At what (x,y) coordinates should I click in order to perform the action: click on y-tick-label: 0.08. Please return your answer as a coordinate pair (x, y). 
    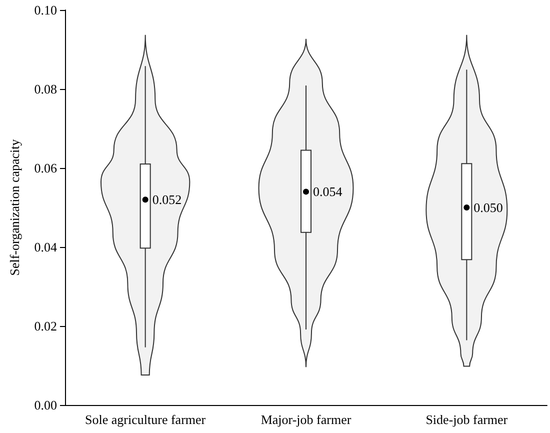
    Looking at the image, I should click on (45, 89).